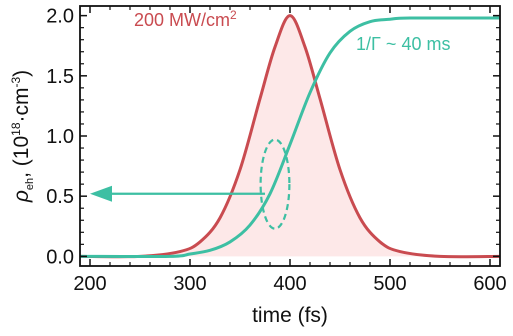 The width and height of the screenshot is (513, 336). Describe the element at coordinates (60, 137) in the screenshot. I see `y-tick-label: 1.0` at that location.